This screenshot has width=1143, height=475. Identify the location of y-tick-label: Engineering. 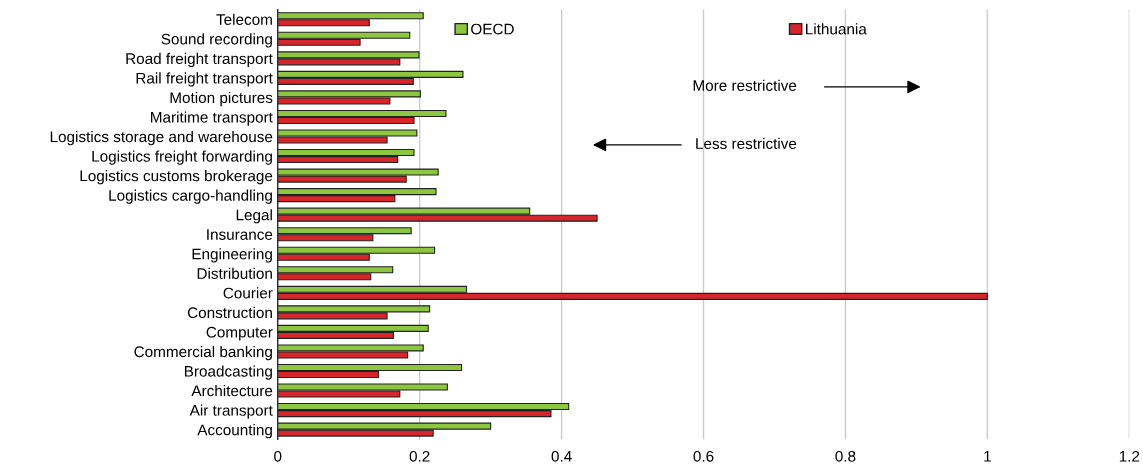
(232, 255).